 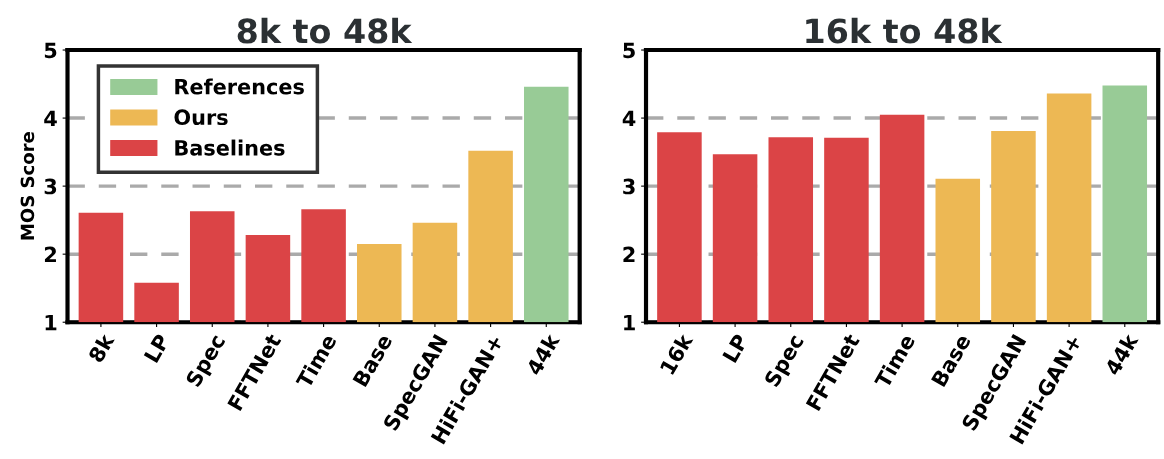 What do you see at coordinates (201, 117) in the screenshot?
I see `legend-label: Ours` at bounding box center [201, 117].